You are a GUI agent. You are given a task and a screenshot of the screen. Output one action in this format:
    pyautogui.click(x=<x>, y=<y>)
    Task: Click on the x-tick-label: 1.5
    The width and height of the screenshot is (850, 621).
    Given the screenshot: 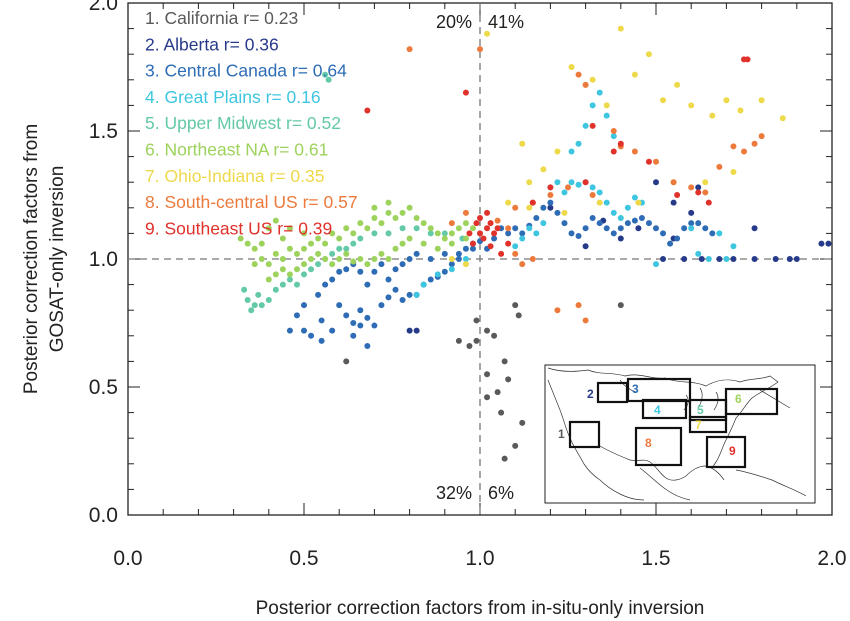 What is the action you would take?
    pyautogui.click(x=655, y=558)
    